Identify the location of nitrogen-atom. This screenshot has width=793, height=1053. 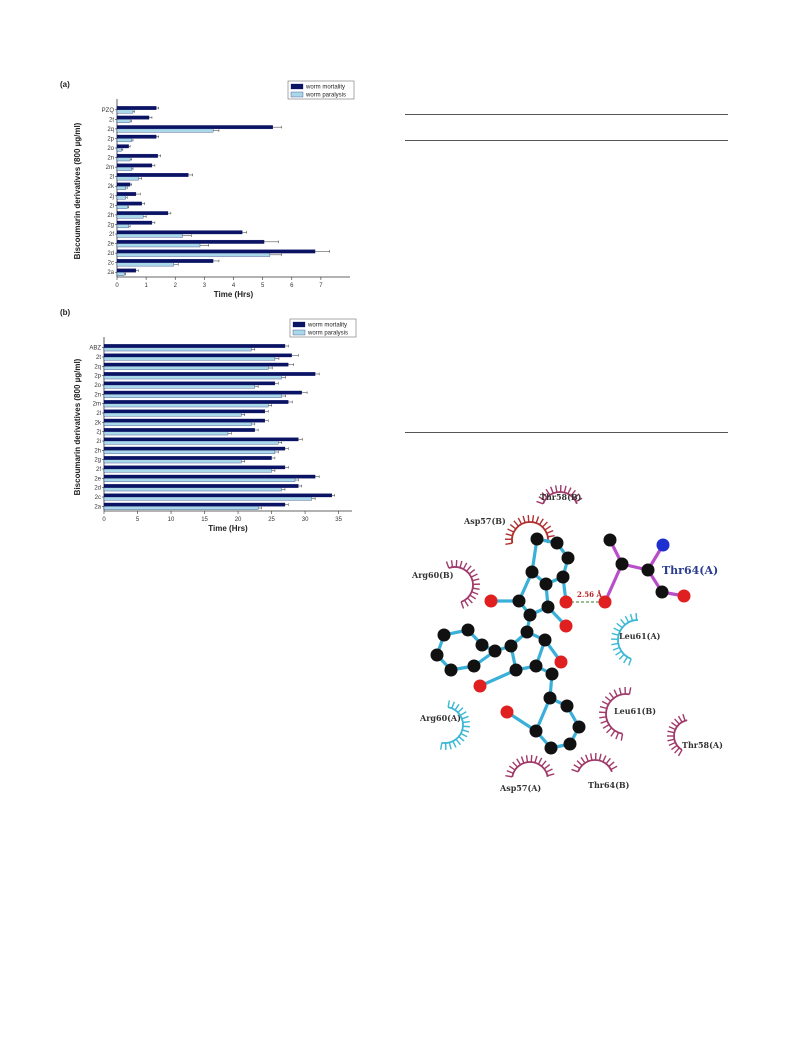
(663, 545).